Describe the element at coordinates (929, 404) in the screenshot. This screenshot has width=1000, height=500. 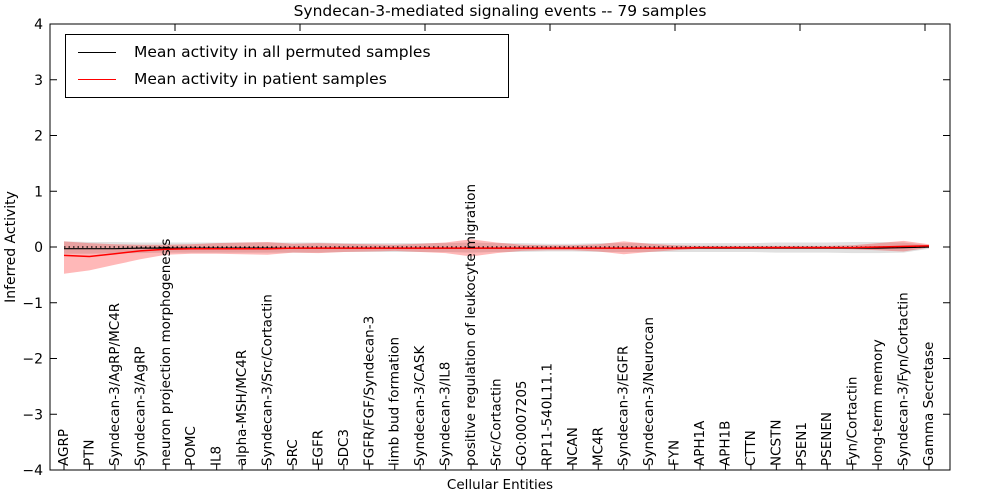
I see `x-category-label: Gamma Secretase` at that location.